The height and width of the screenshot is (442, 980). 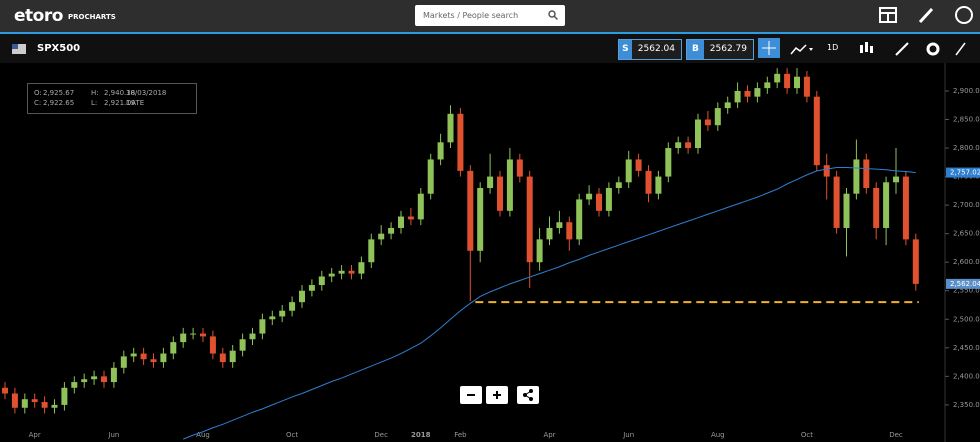 I want to click on chart-type-button, so click(x=866, y=47).